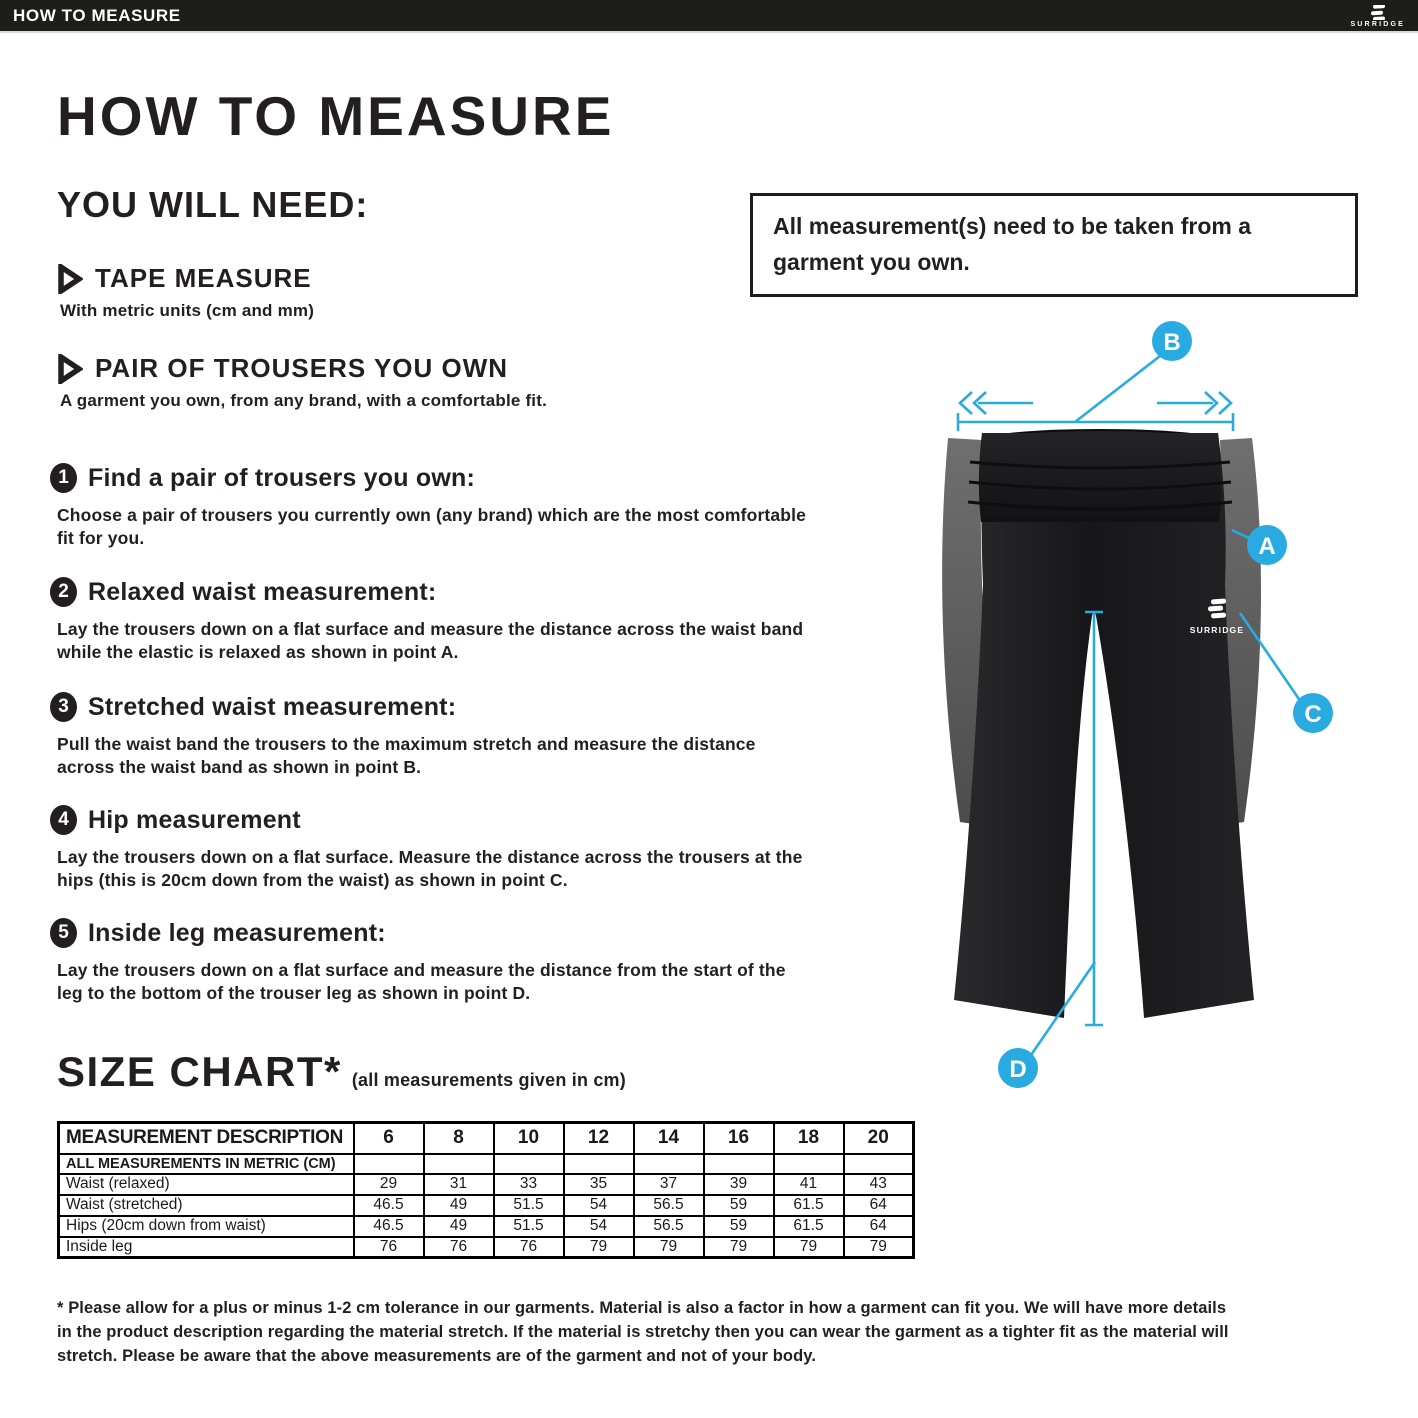 Image resolution: width=1418 pixels, height=1418 pixels. I want to click on svg-text: C, so click(1312, 714).